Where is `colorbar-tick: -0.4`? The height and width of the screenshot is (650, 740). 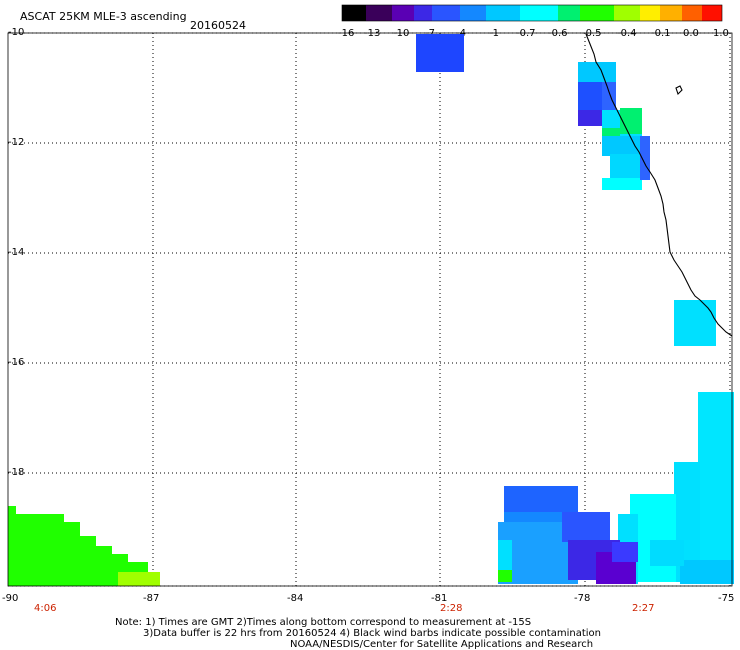 colorbar-tick: -0.4 is located at coordinates (627, 33).